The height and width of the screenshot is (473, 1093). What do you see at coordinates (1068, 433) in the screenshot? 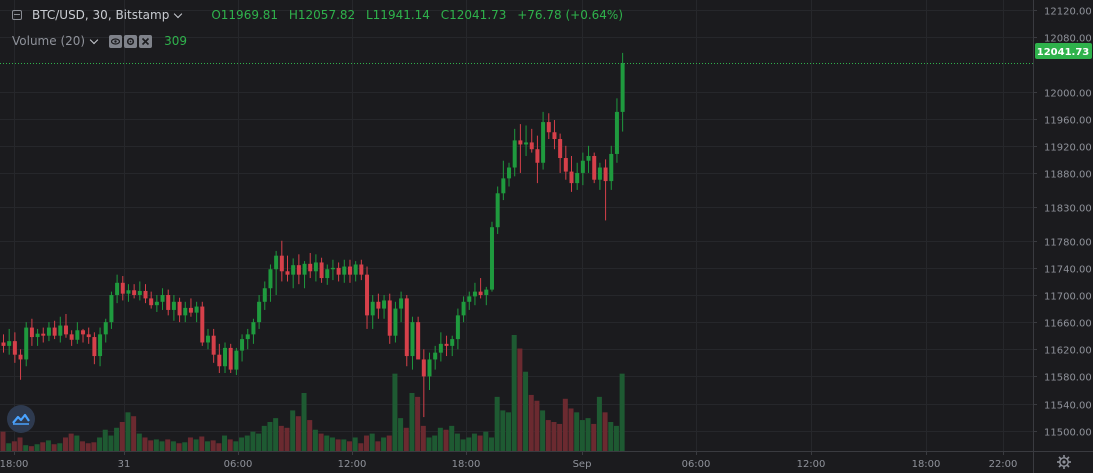
I see `price-tick-label: 11500.00` at bounding box center [1068, 433].